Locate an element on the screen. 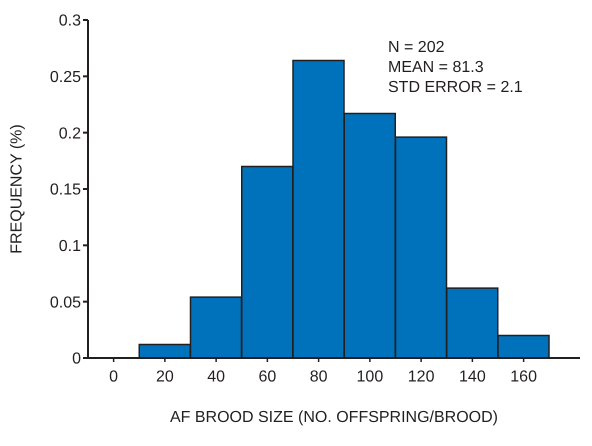 This screenshot has width=592, height=446. y-tick-label: 0.25 is located at coordinates (66, 77).